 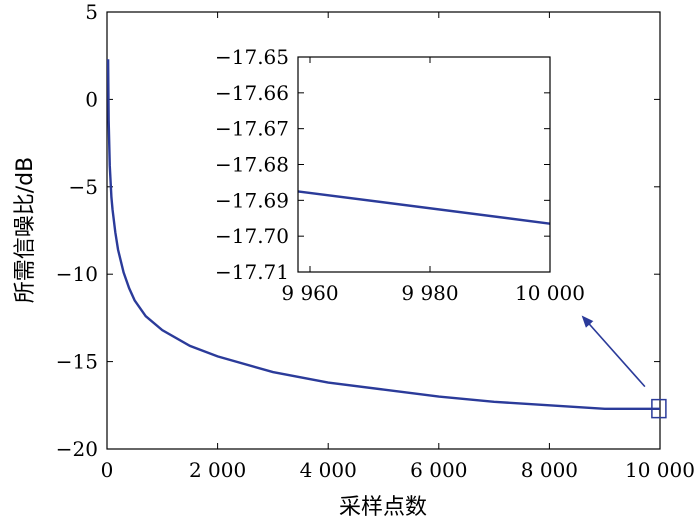 I want to click on main-y-tick-label: −15, so click(x=77, y=362).